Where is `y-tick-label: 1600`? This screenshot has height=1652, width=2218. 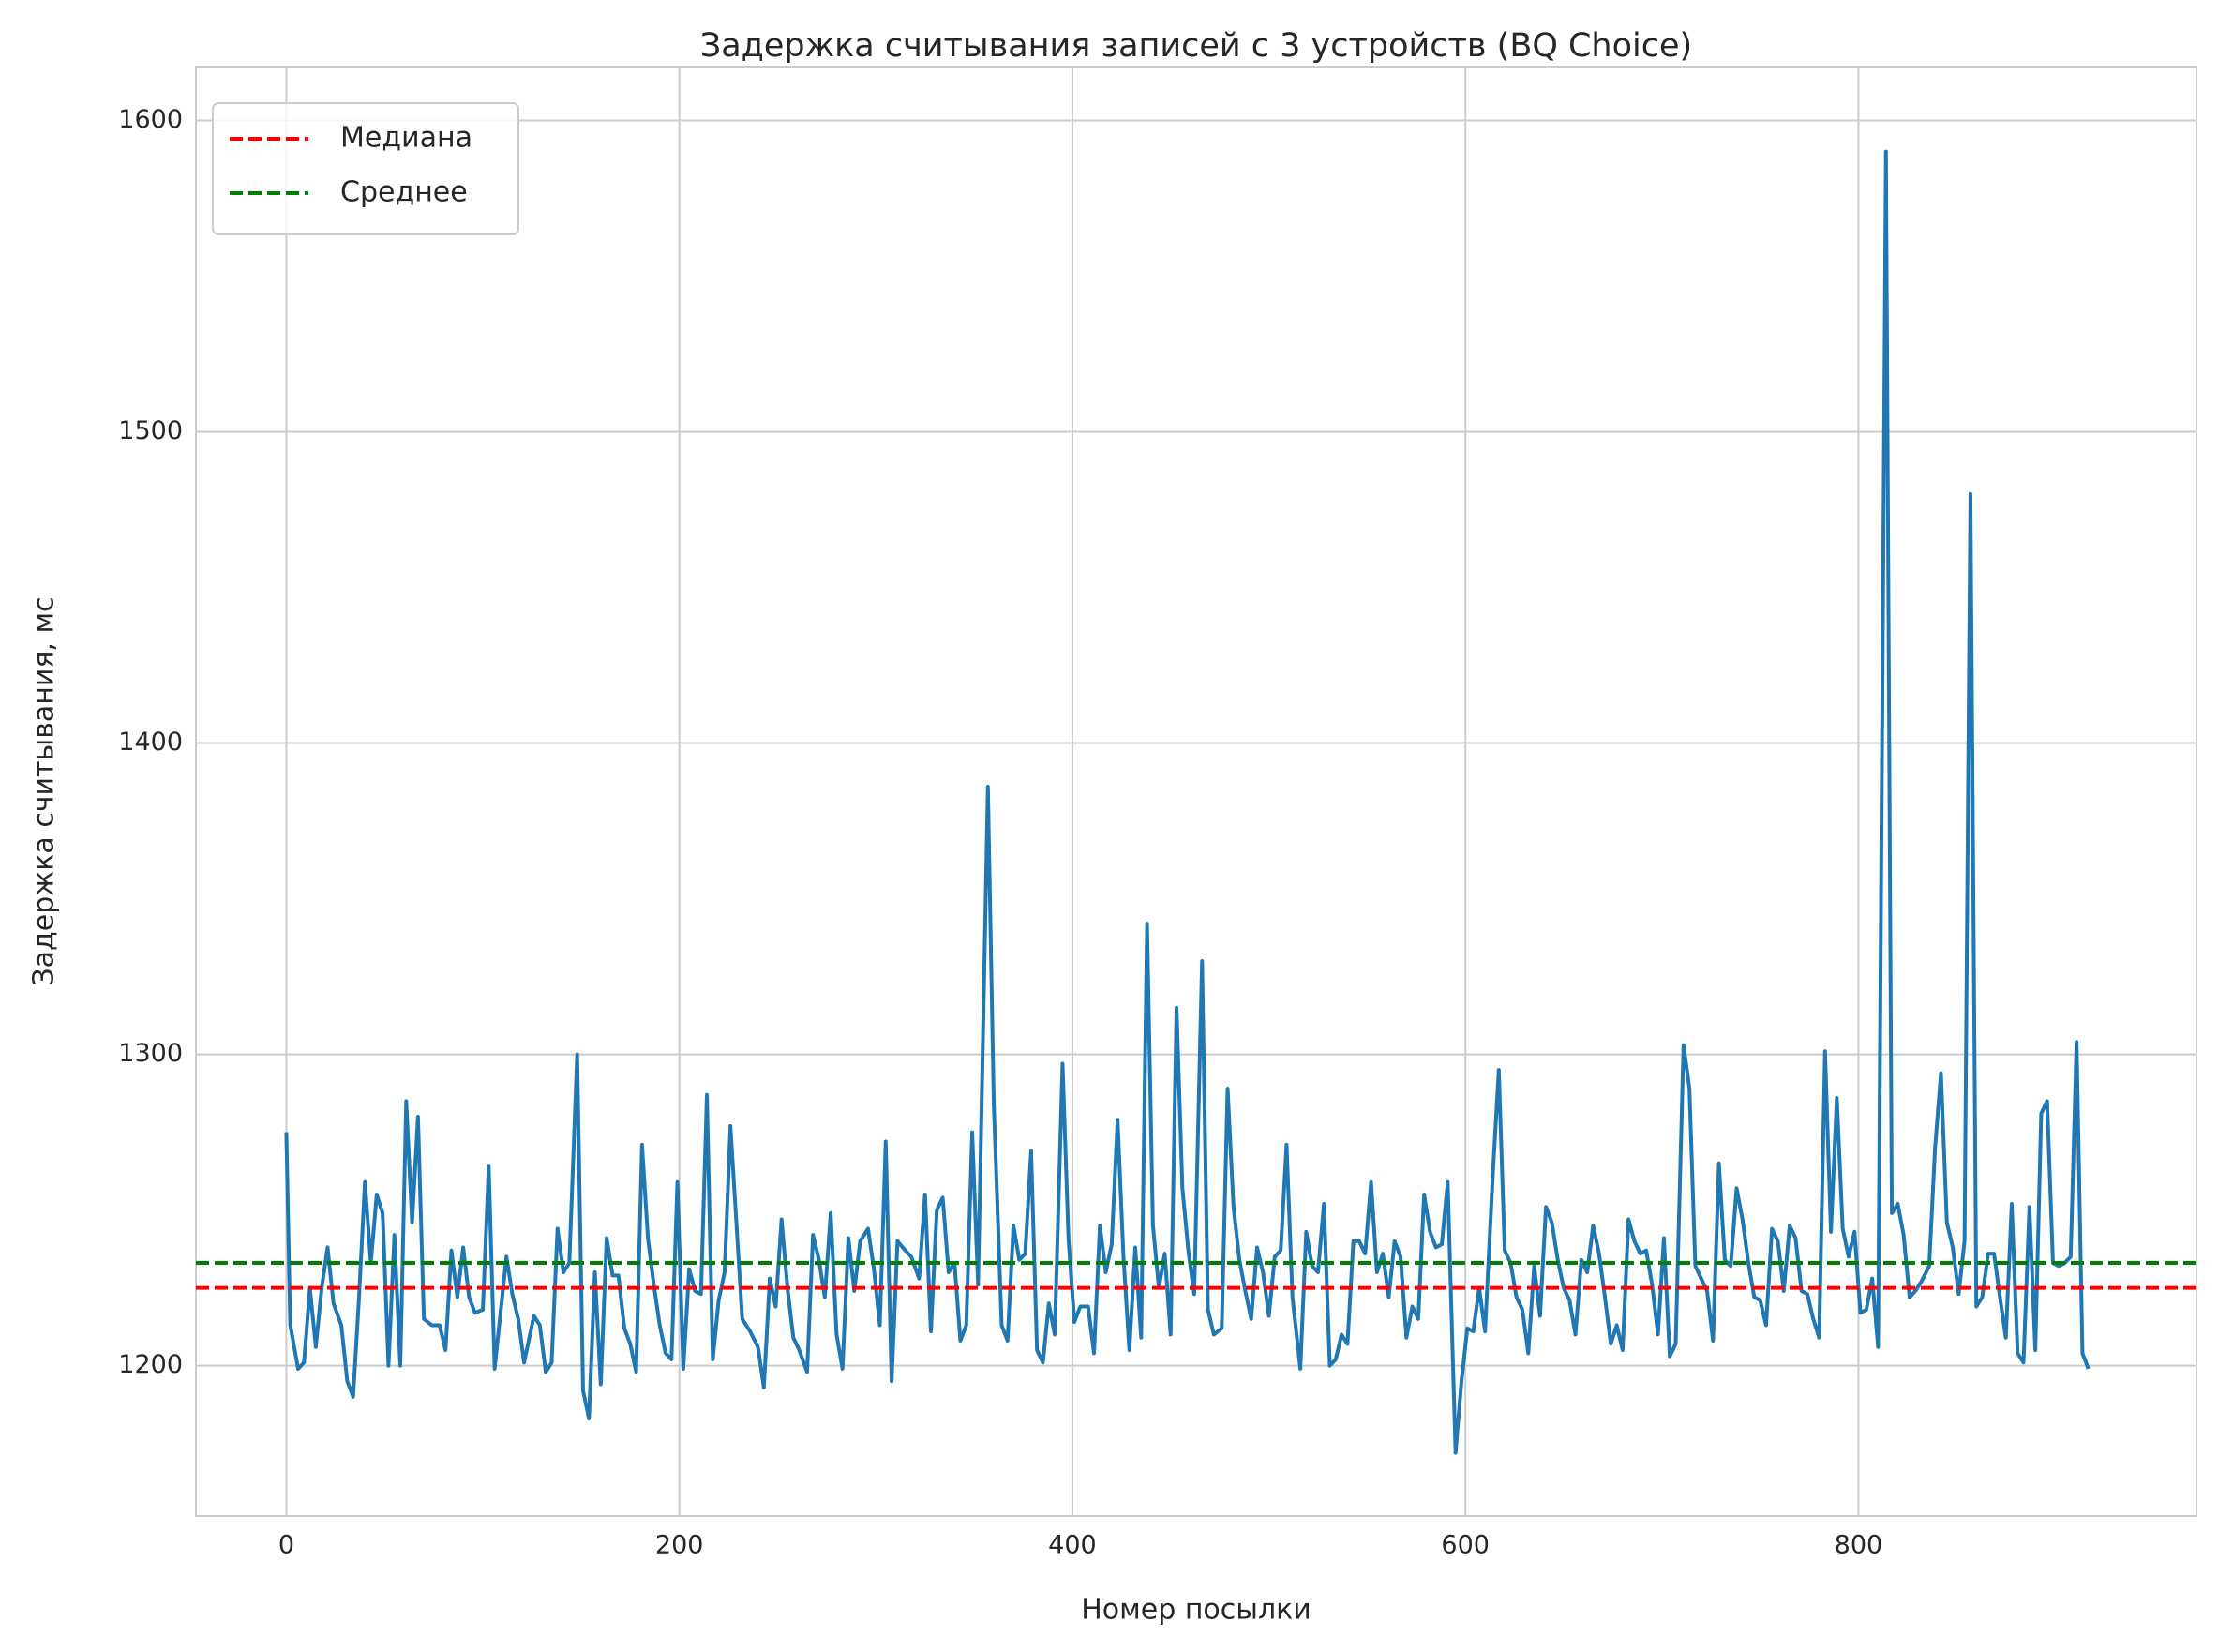
y-tick-label: 1600 is located at coordinates (150, 119).